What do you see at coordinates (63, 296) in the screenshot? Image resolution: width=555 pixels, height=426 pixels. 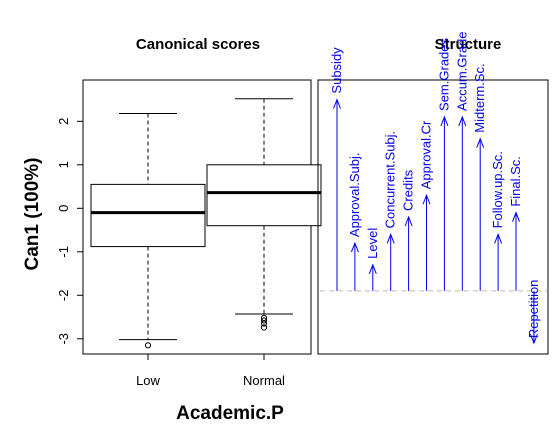 I see `y-tick-label: -2` at bounding box center [63, 296].